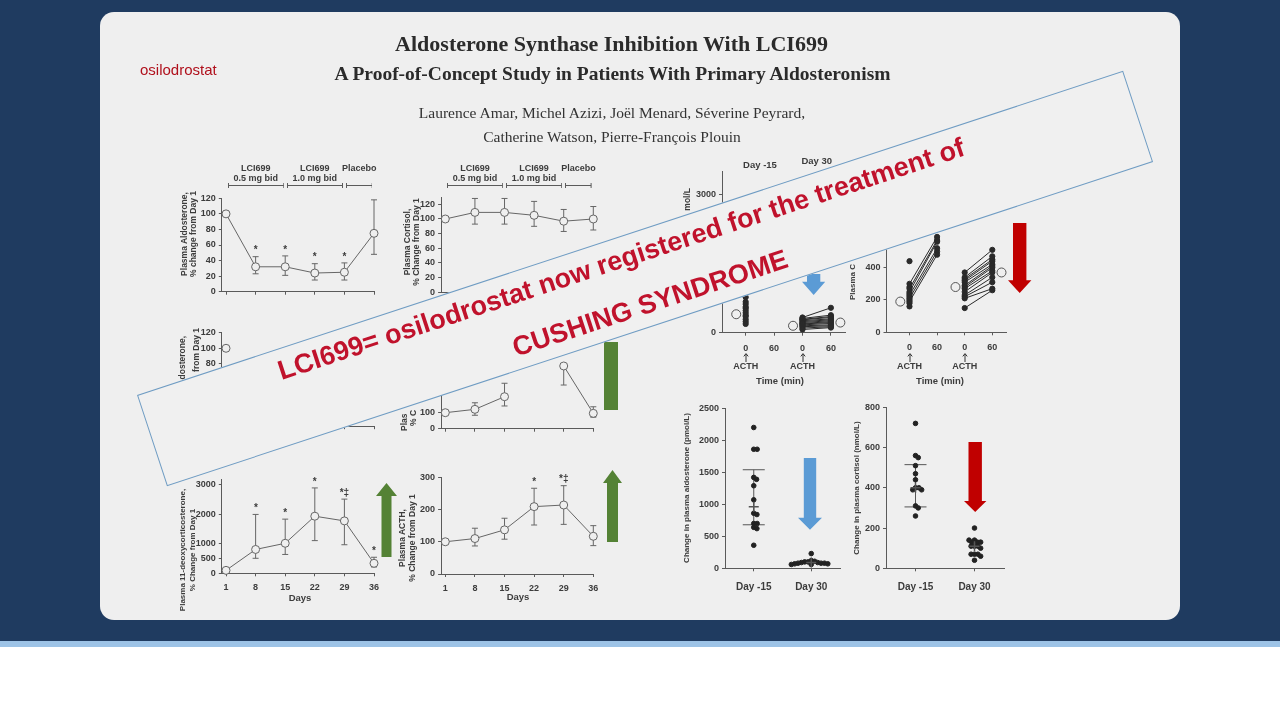 This screenshot has height=720, width=1280. I want to click on text: Laurence Amar, Michel Azizi, Joël Menard, Séverine Peyrard, Catherine Watson, Pierre-François Plouin, so click(612, 125).